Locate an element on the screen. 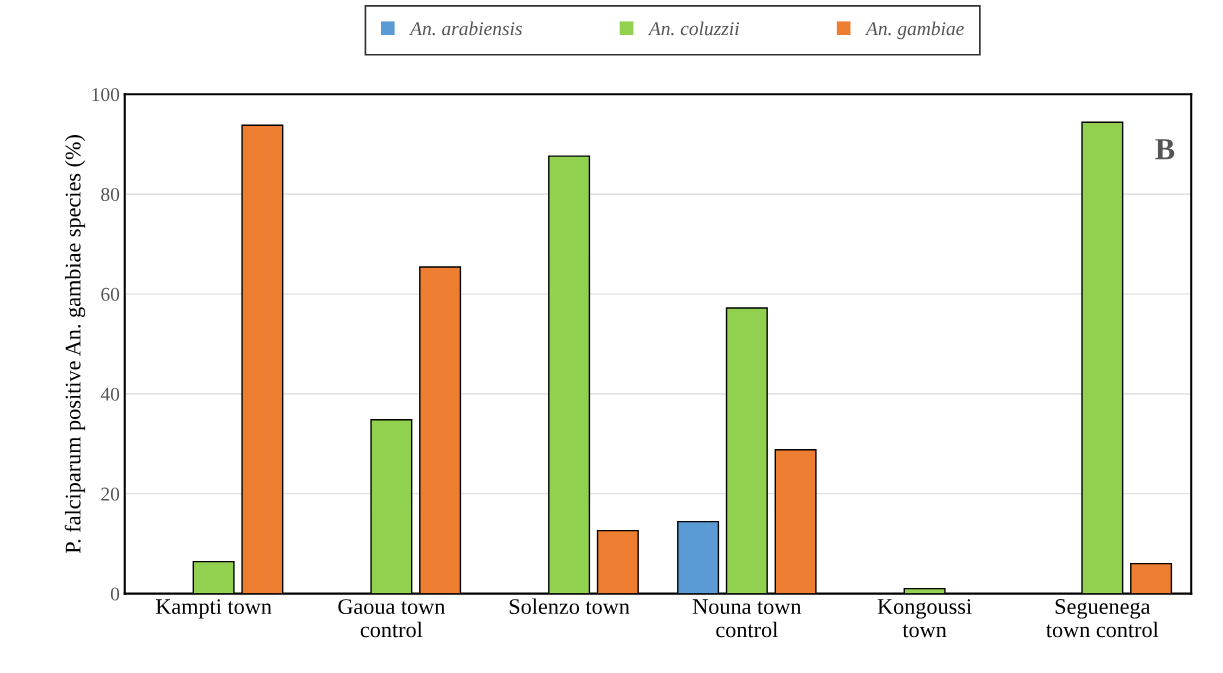 Image resolution: width=1223 pixels, height=673 pixels. x-tick-label: Kampti town is located at coordinates (213, 609).